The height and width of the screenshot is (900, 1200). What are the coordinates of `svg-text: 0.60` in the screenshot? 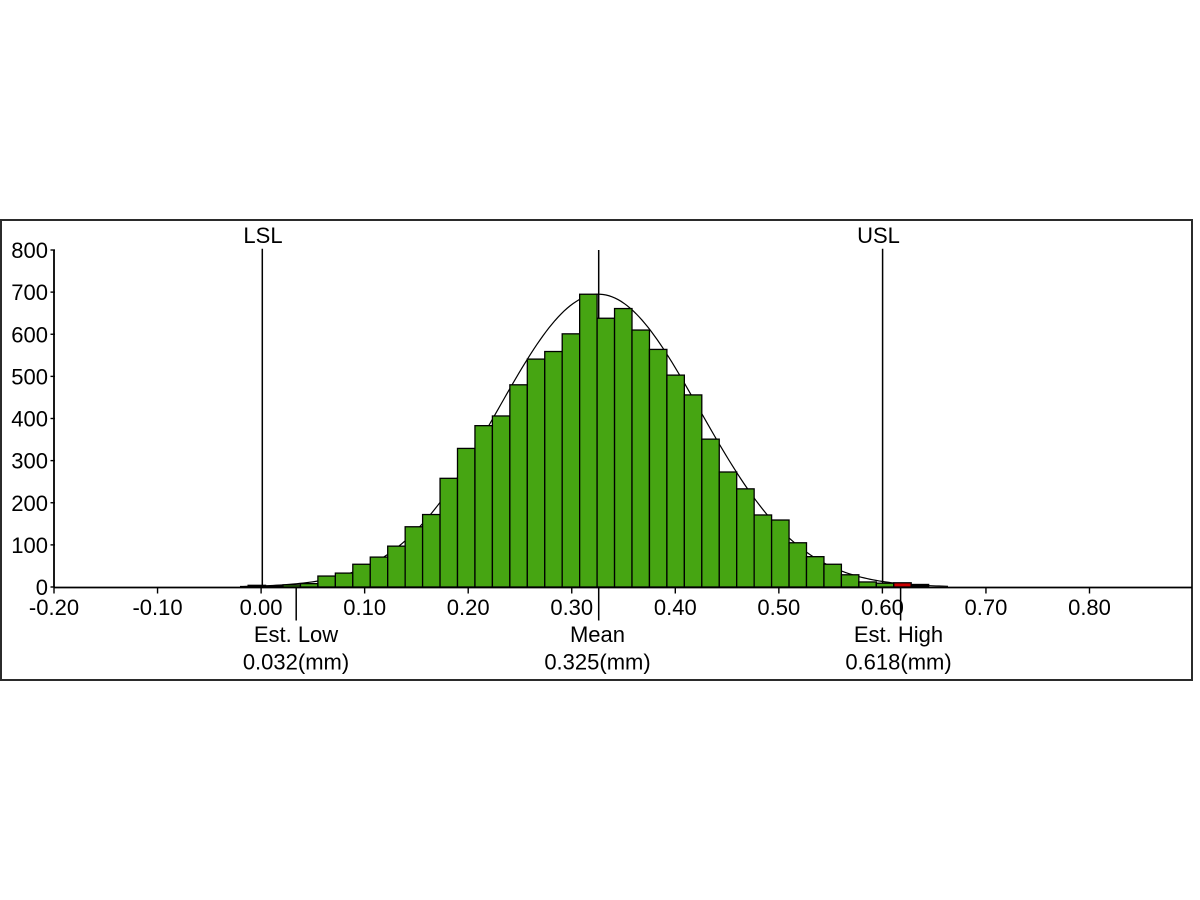 It's located at (882, 607).